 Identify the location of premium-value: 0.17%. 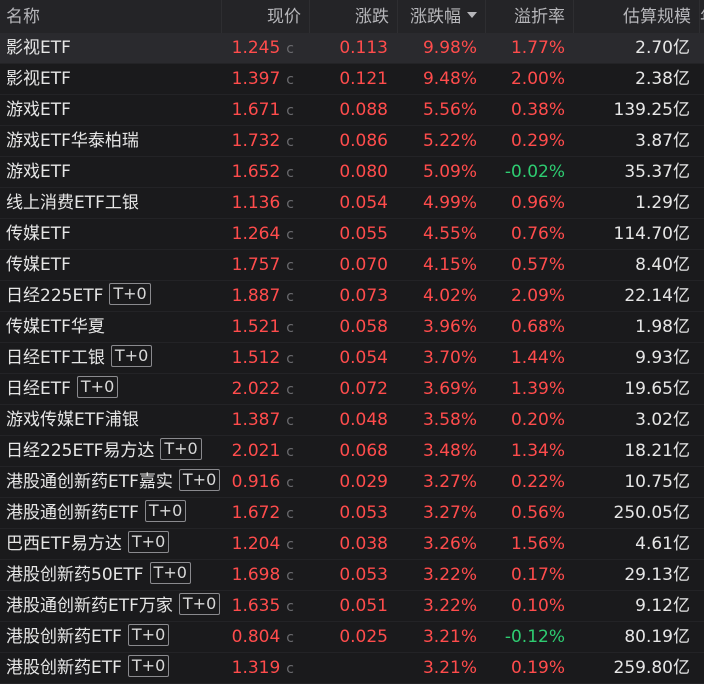
(537, 575).